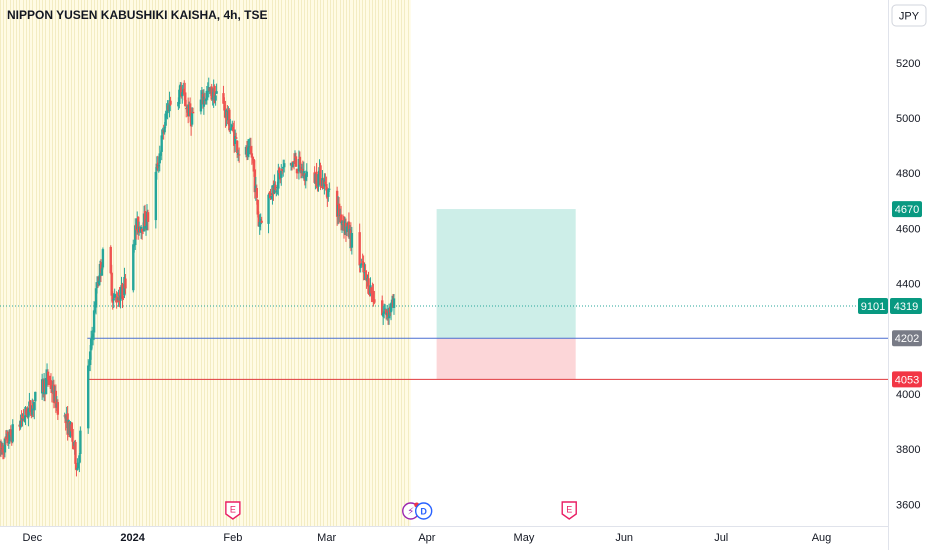 The width and height of the screenshot is (932, 550). What do you see at coordinates (873, 305) in the screenshot?
I see `symbol-badge-bg` at bounding box center [873, 305].